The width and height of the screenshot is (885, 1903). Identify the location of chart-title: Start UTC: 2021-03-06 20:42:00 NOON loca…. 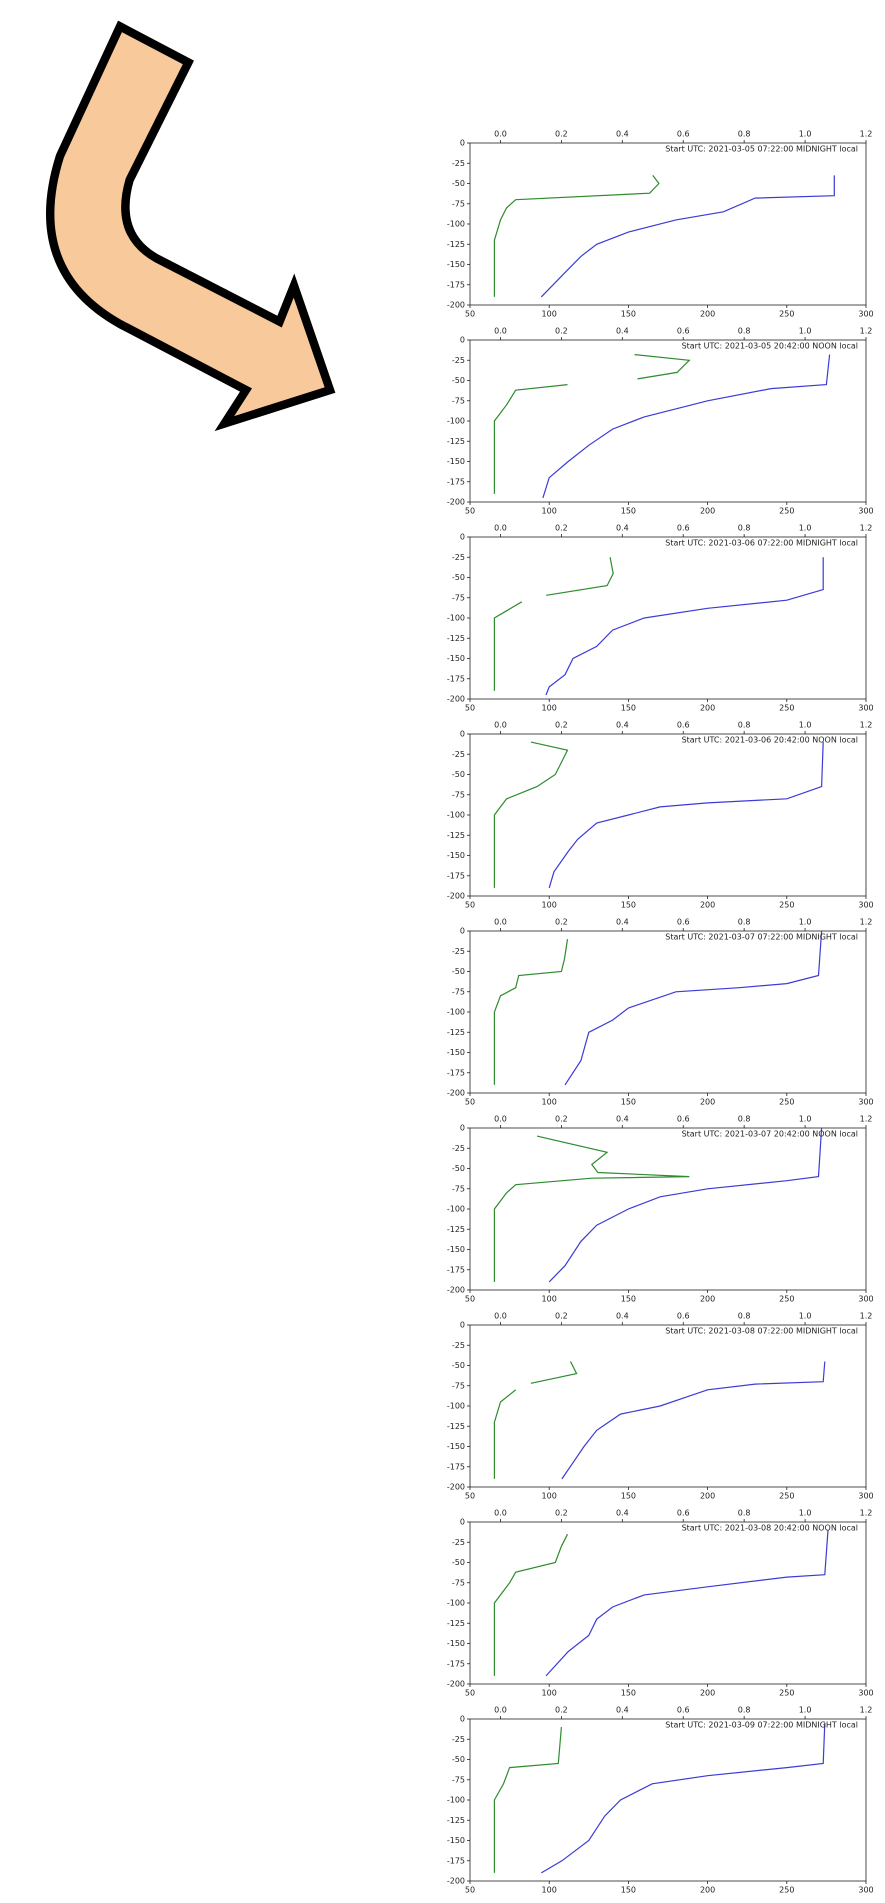
(770, 740).